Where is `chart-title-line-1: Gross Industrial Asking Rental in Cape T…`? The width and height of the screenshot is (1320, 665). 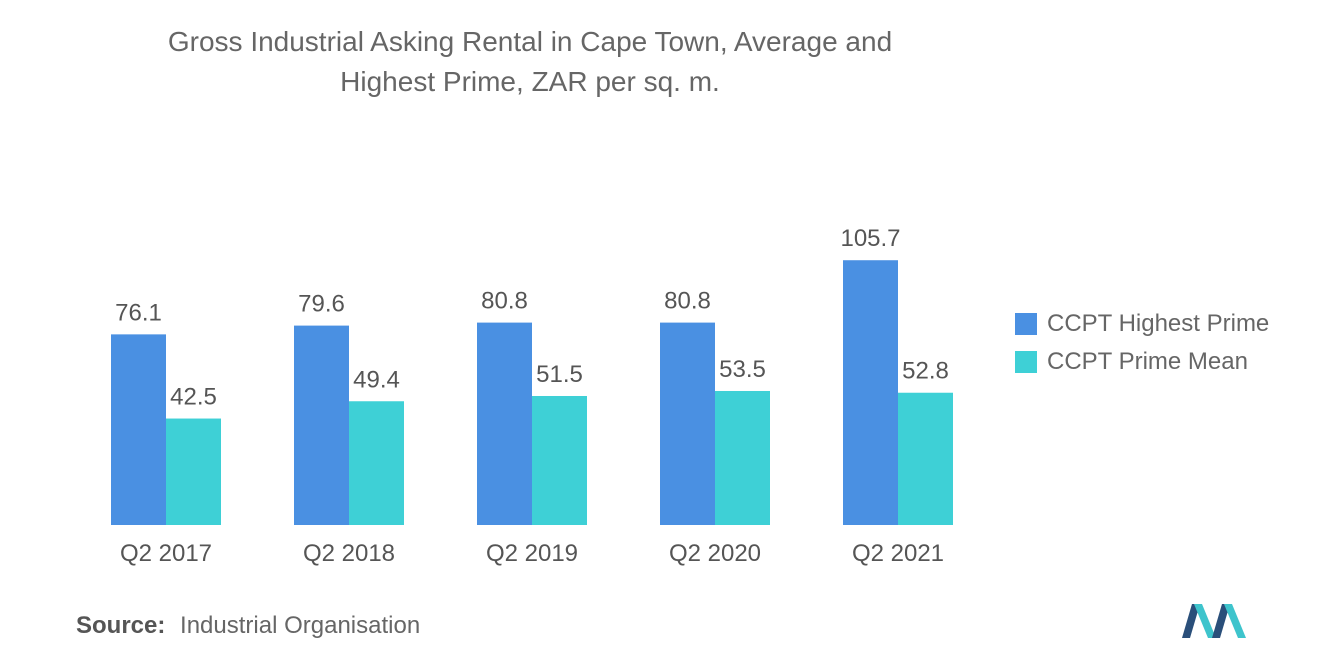 chart-title-line-1: Gross Industrial Asking Rental in Cape T… is located at coordinates (530, 41).